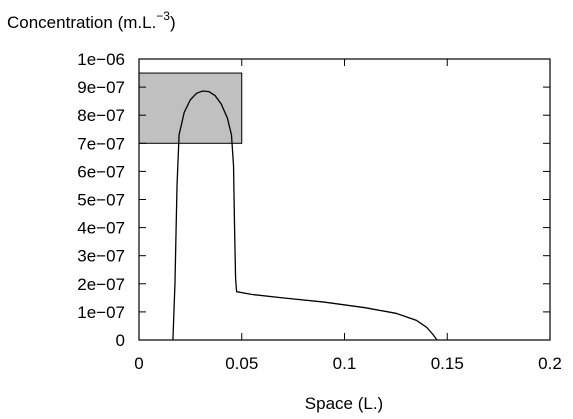  What do you see at coordinates (101, 87) in the screenshot?
I see `y-tick-label: 9e−07` at bounding box center [101, 87].